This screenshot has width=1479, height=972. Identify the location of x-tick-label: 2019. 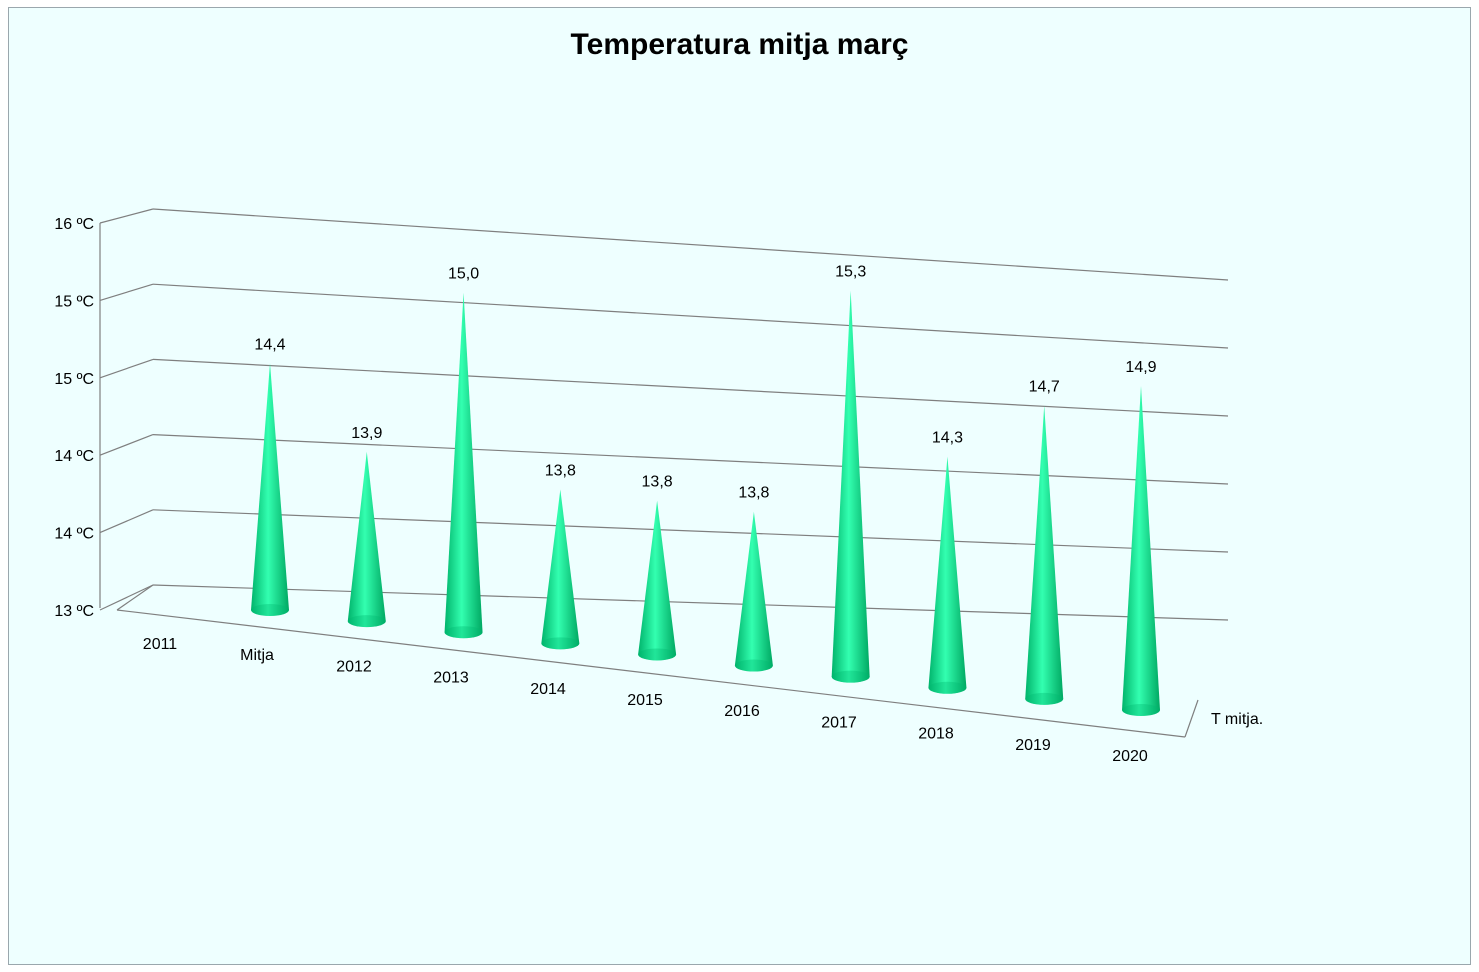
(1033, 745).